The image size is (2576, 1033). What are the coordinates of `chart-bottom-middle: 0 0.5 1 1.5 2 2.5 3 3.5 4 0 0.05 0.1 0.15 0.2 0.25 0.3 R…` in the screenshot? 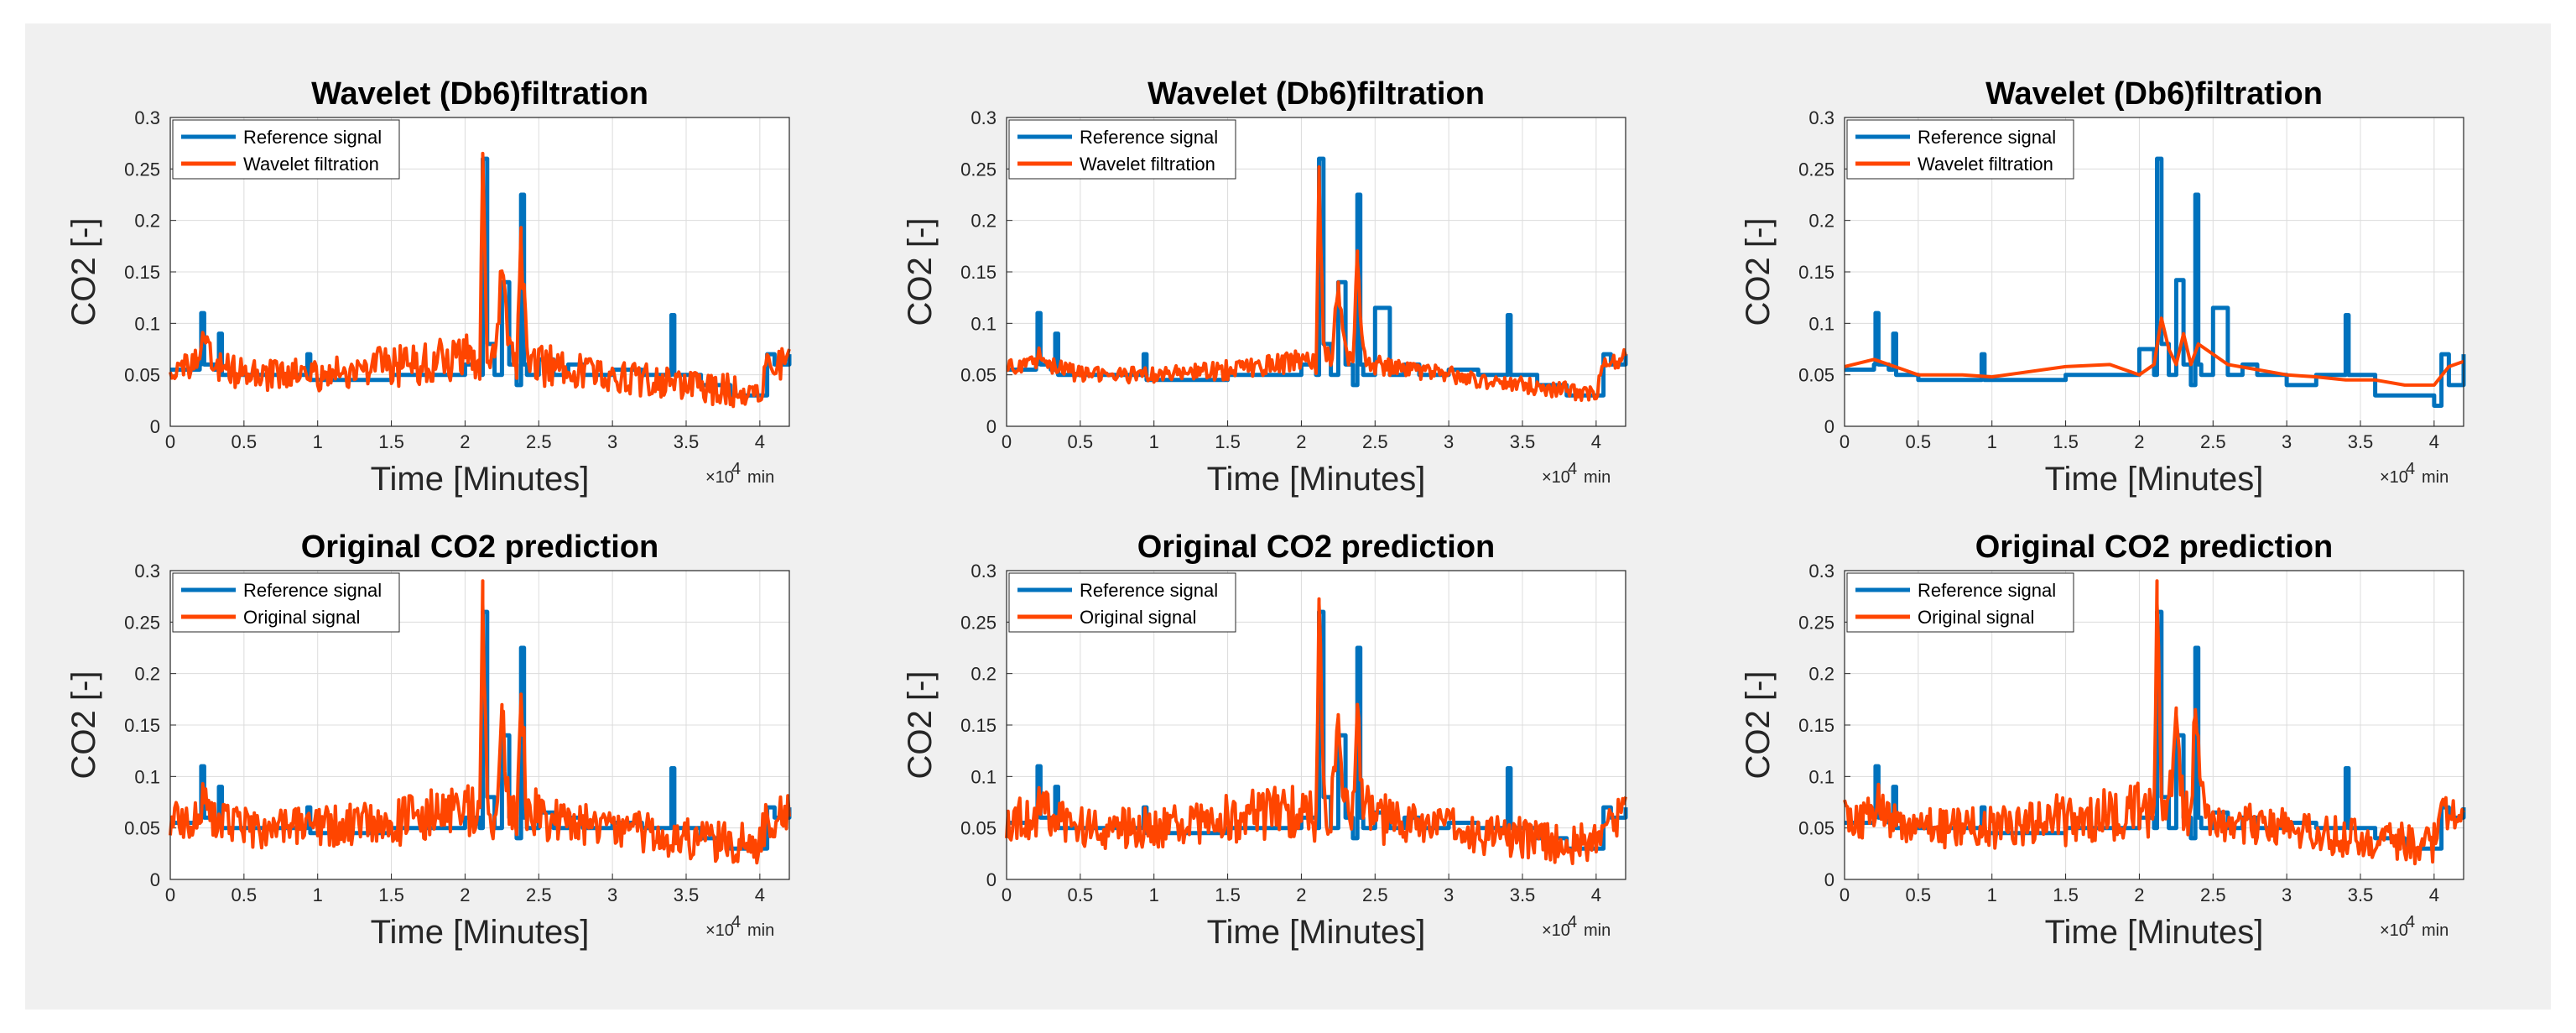 It's located at (1265, 740).